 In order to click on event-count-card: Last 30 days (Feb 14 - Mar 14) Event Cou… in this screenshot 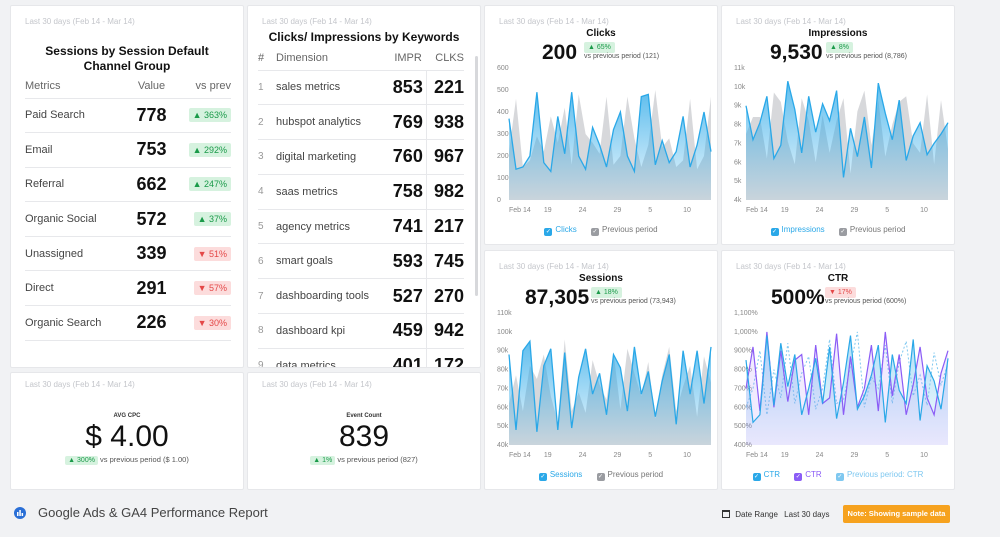, I will do `click(364, 431)`.